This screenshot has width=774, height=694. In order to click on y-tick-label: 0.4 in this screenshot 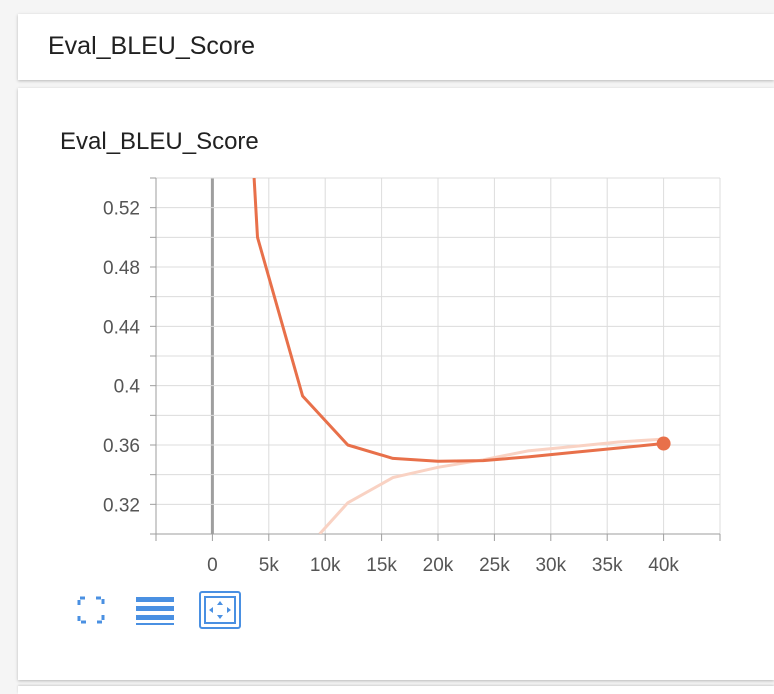, I will do `click(127, 387)`.